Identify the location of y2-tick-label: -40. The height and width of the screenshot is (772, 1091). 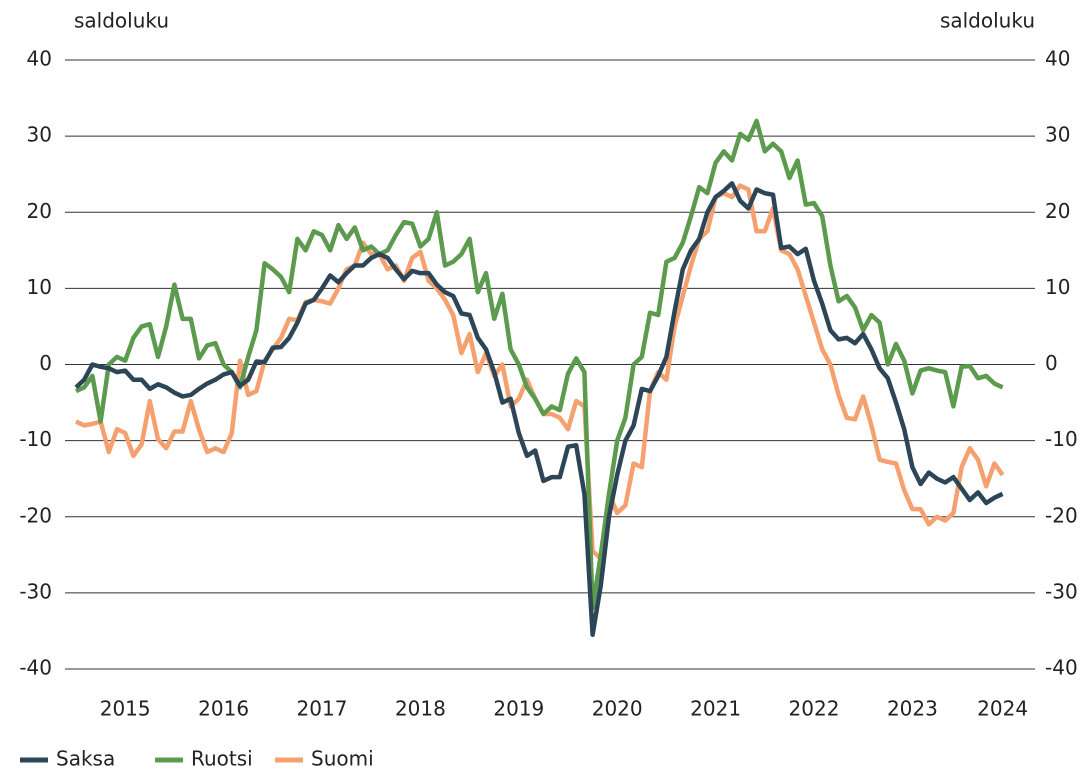
(1061, 668).